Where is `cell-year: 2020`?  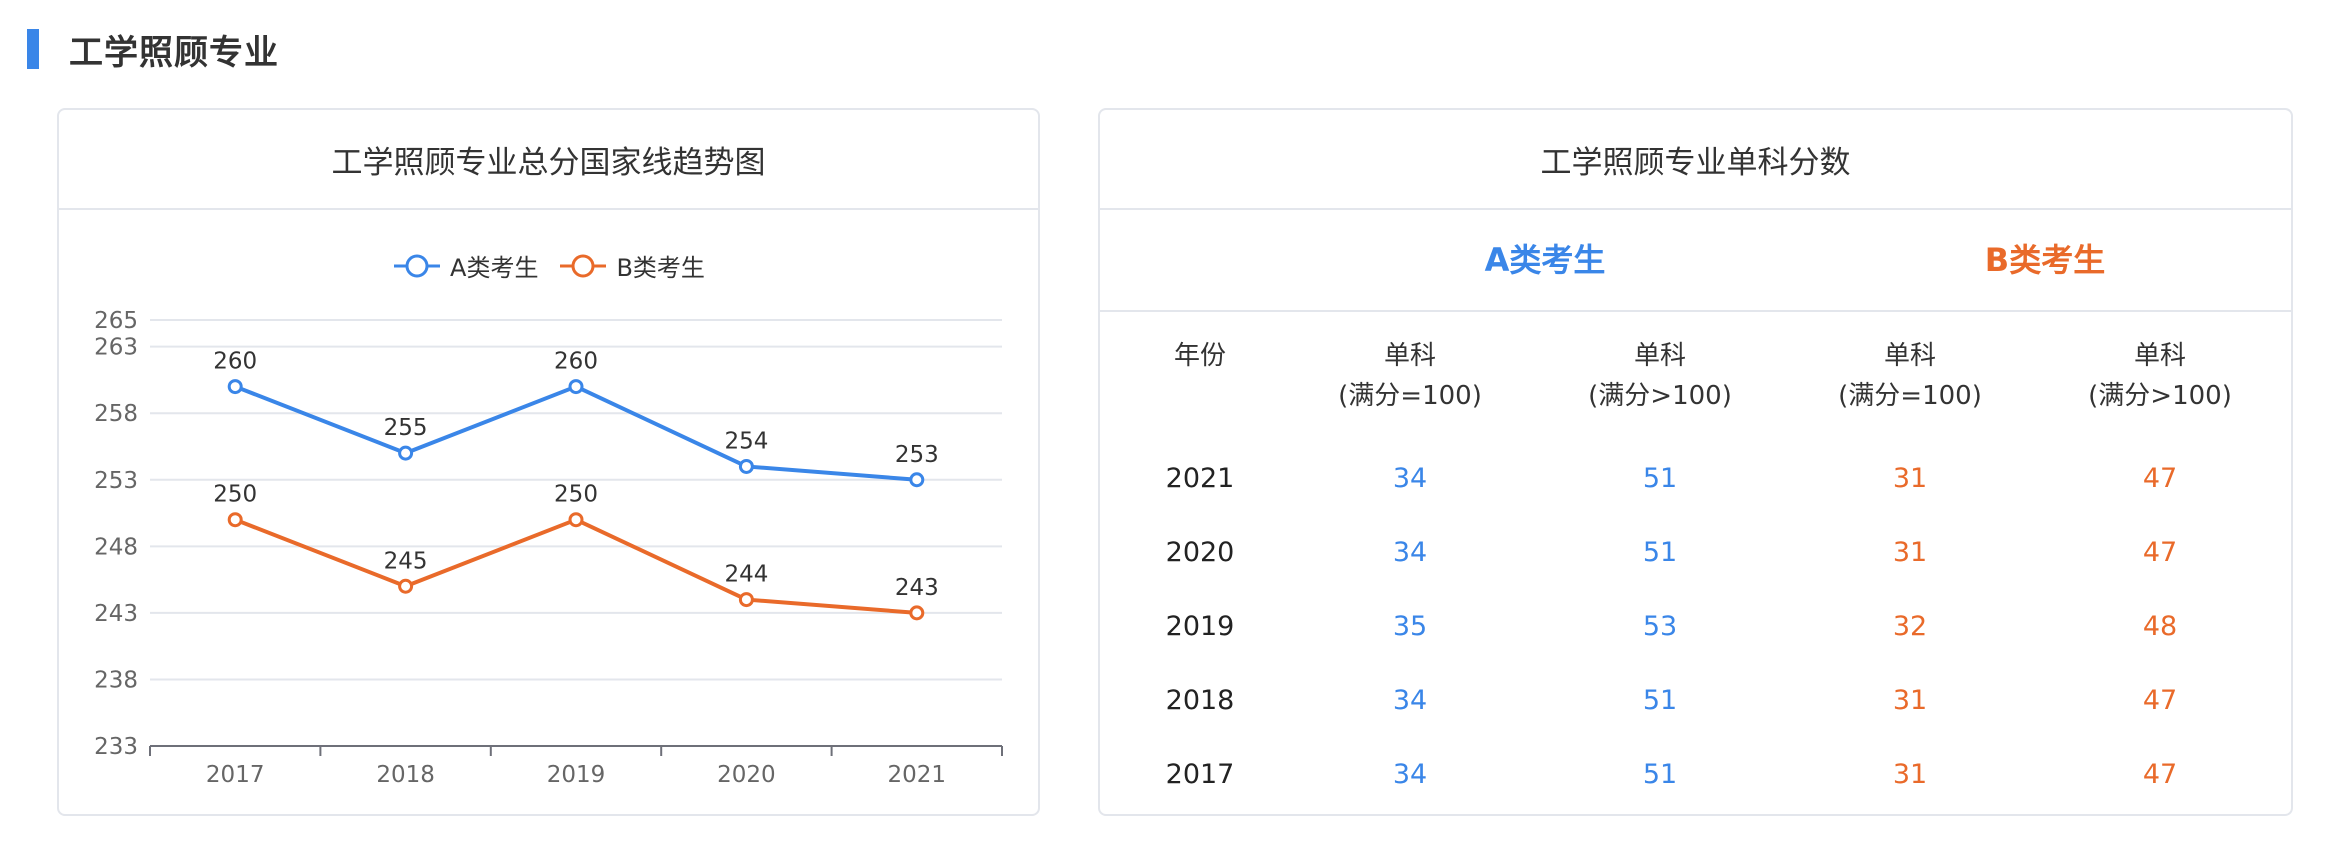
cell-year: 2020 is located at coordinates (1200, 552).